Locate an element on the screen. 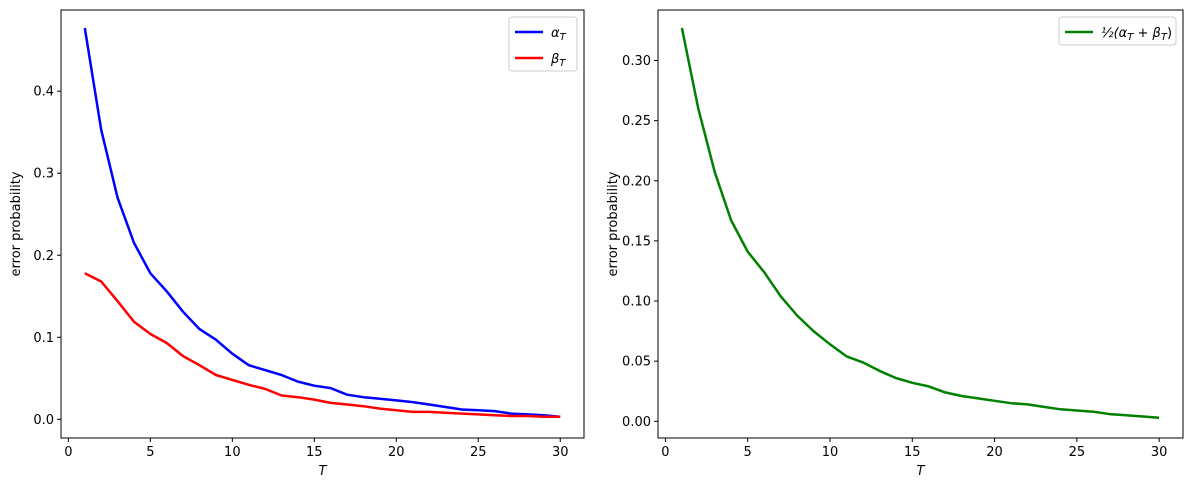  y-tick-label: 0.30 is located at coordinates (636, 61).